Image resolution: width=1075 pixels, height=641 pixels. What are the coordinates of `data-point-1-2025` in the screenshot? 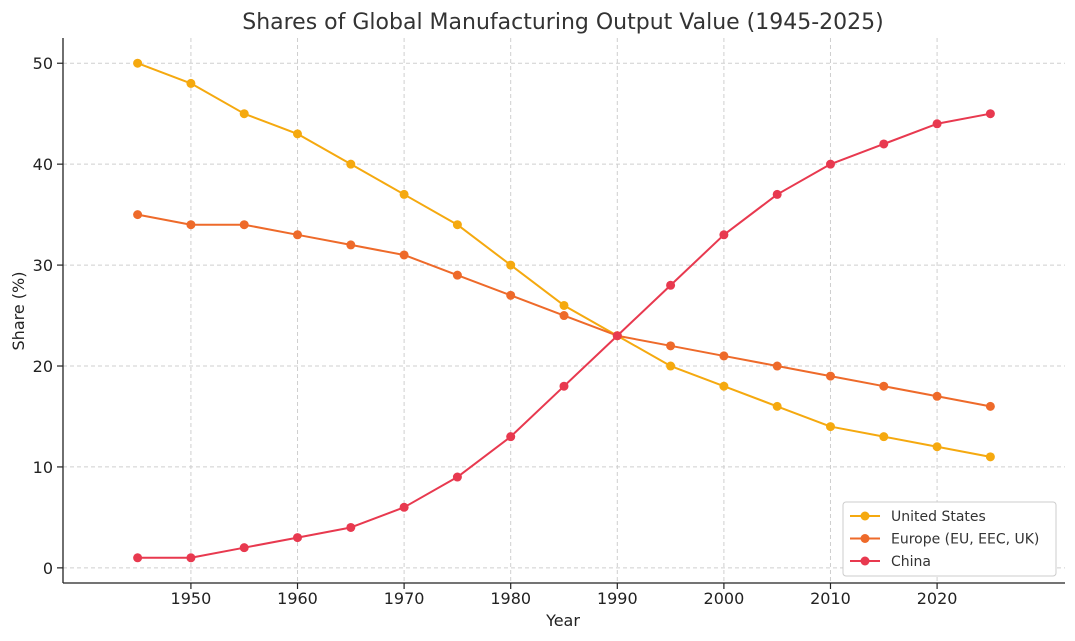 It's located at (990, 406).